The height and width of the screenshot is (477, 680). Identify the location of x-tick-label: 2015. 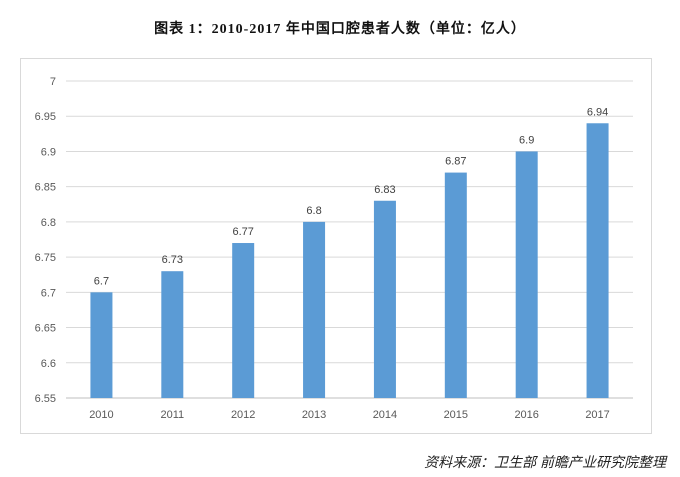
(456, 415).